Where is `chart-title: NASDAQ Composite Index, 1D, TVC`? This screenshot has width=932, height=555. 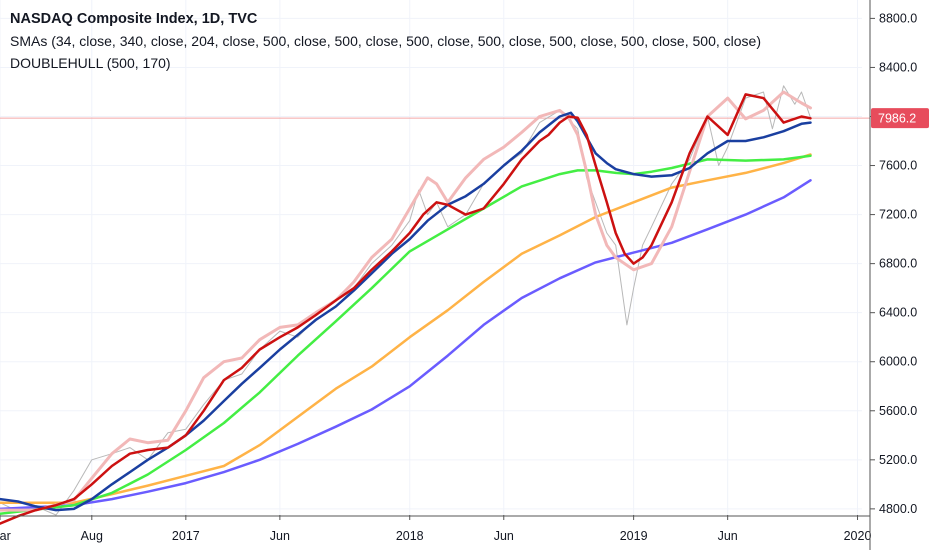 chart-title: NASDAQ Composite Index, 1D, TVC is located at coordinates (134, 19).